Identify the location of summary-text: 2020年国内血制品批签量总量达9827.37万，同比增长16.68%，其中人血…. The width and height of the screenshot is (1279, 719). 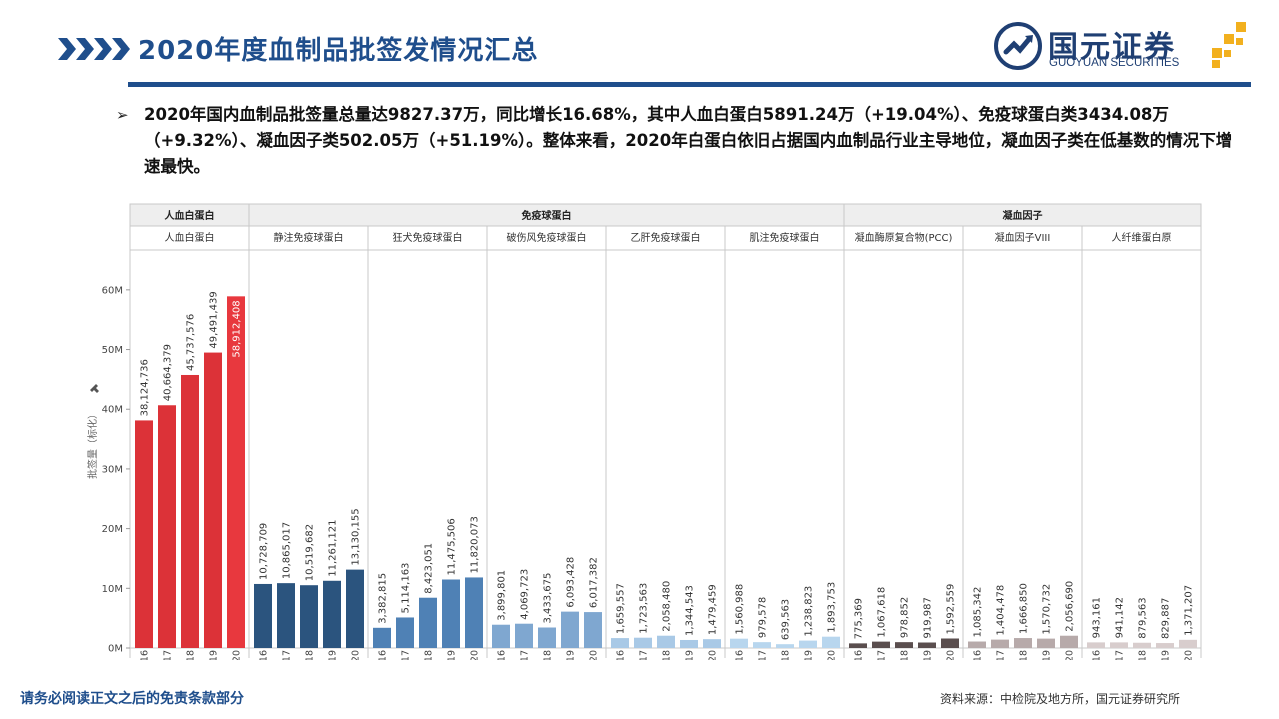
(688, 140).